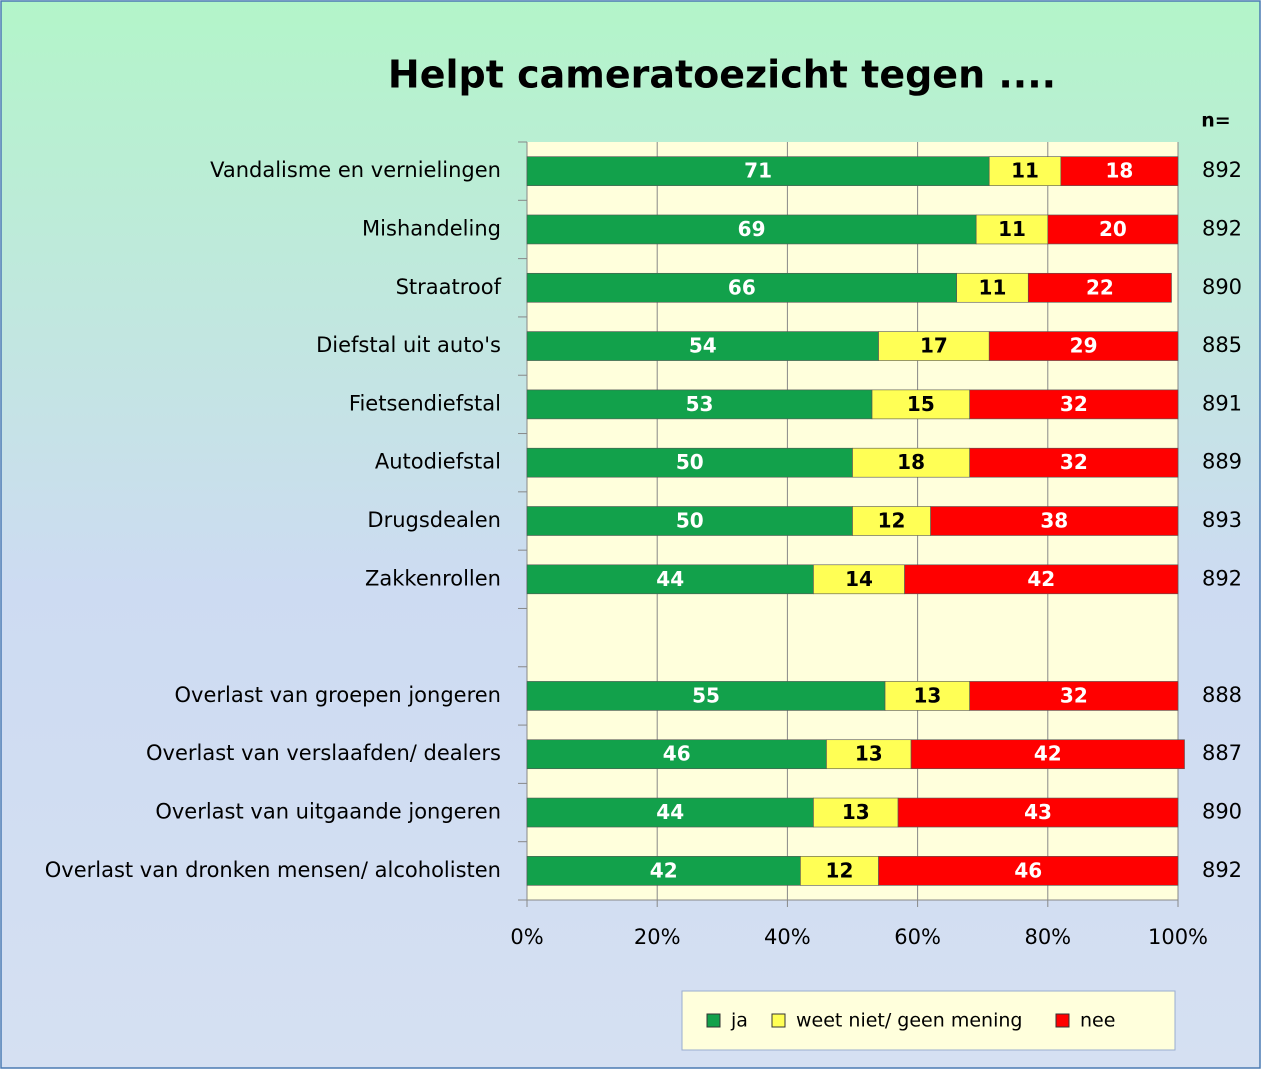 This screenshot has height=1069, width=1261. I want to click on value-label: 43, so click(1038, 812).